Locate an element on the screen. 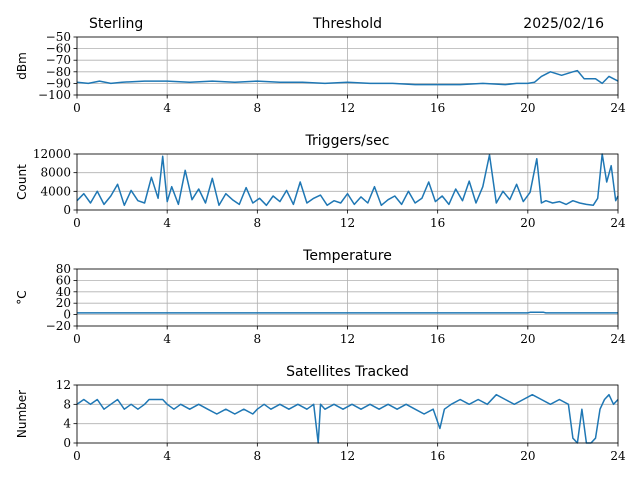 The height and width of the screenshot is (480, 640). temperature-xtick-label: 16 is located at coordinates (437, 339).